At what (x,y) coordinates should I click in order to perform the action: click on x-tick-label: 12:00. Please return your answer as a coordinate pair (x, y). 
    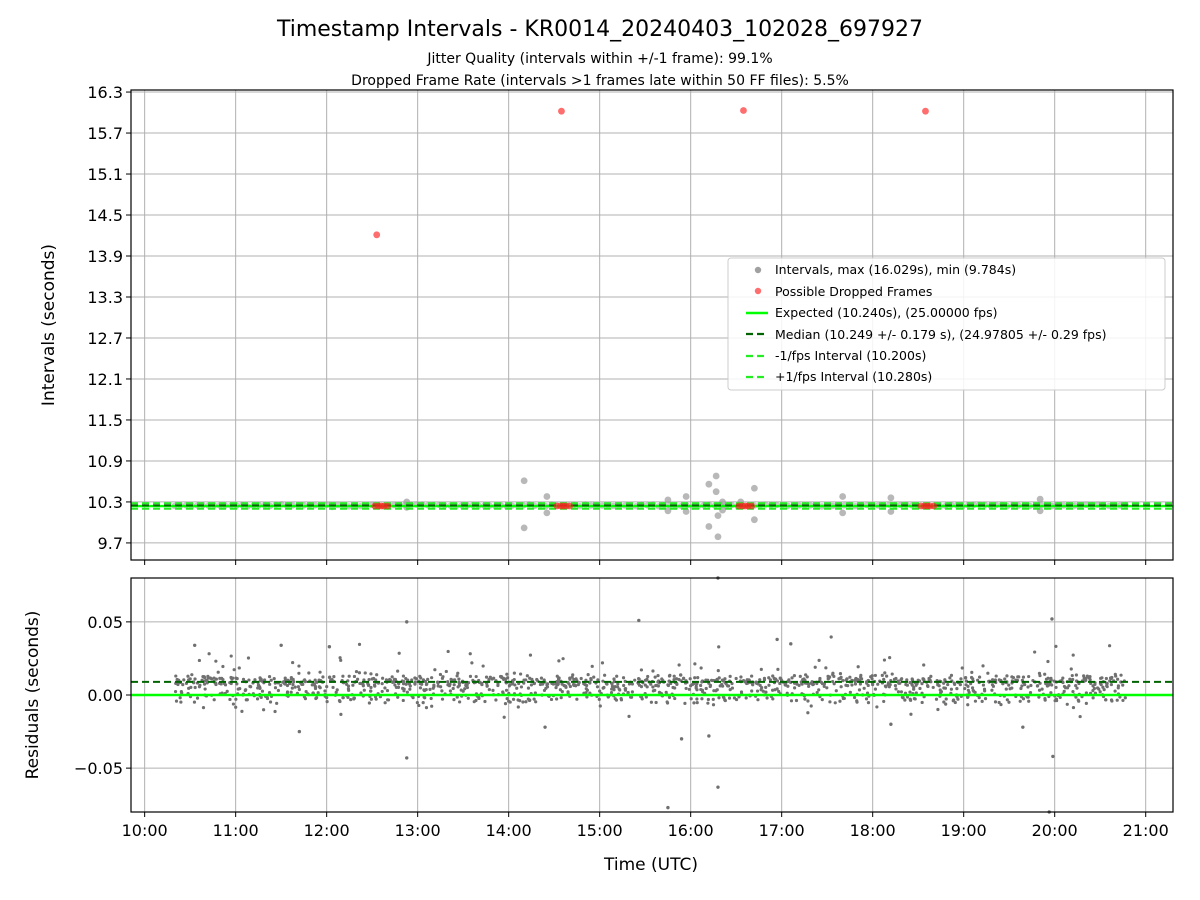
    Looking at the image, I should click on (327, 830).